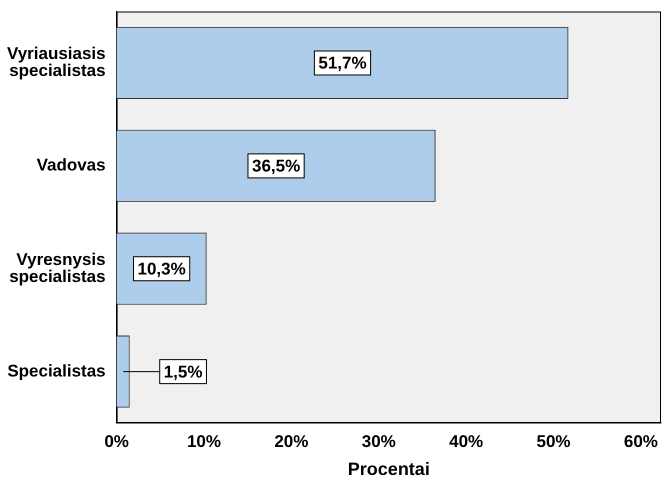 The width and height of the screenshot is (662, 489). I want to click on data-label: 10,3%, so click(162, 268).